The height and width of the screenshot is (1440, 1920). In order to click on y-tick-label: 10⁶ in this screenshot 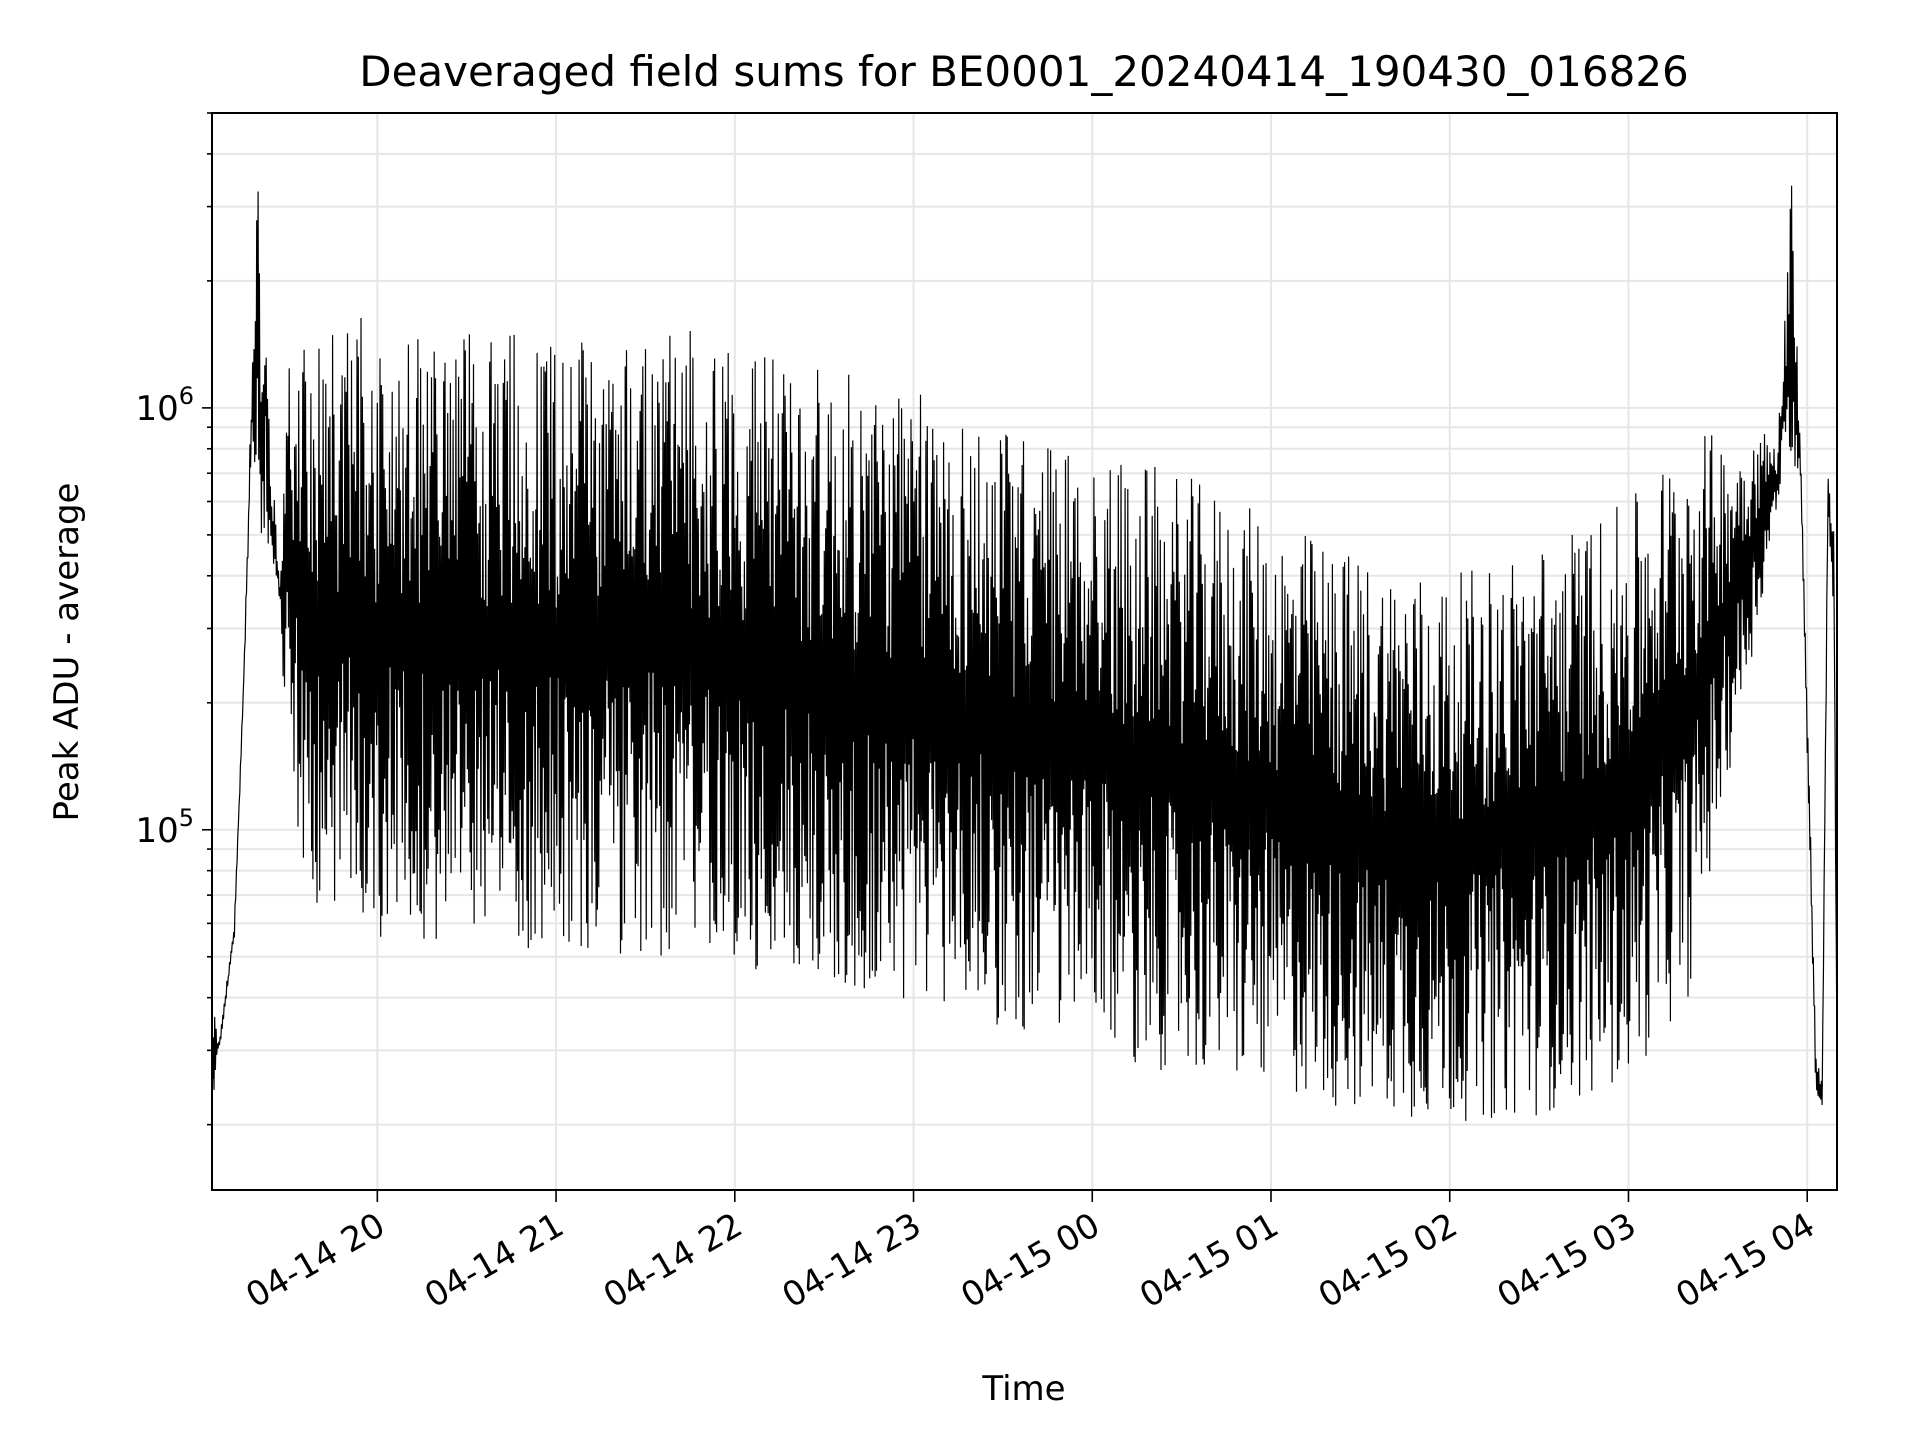, I will do `click(164, 405)`.